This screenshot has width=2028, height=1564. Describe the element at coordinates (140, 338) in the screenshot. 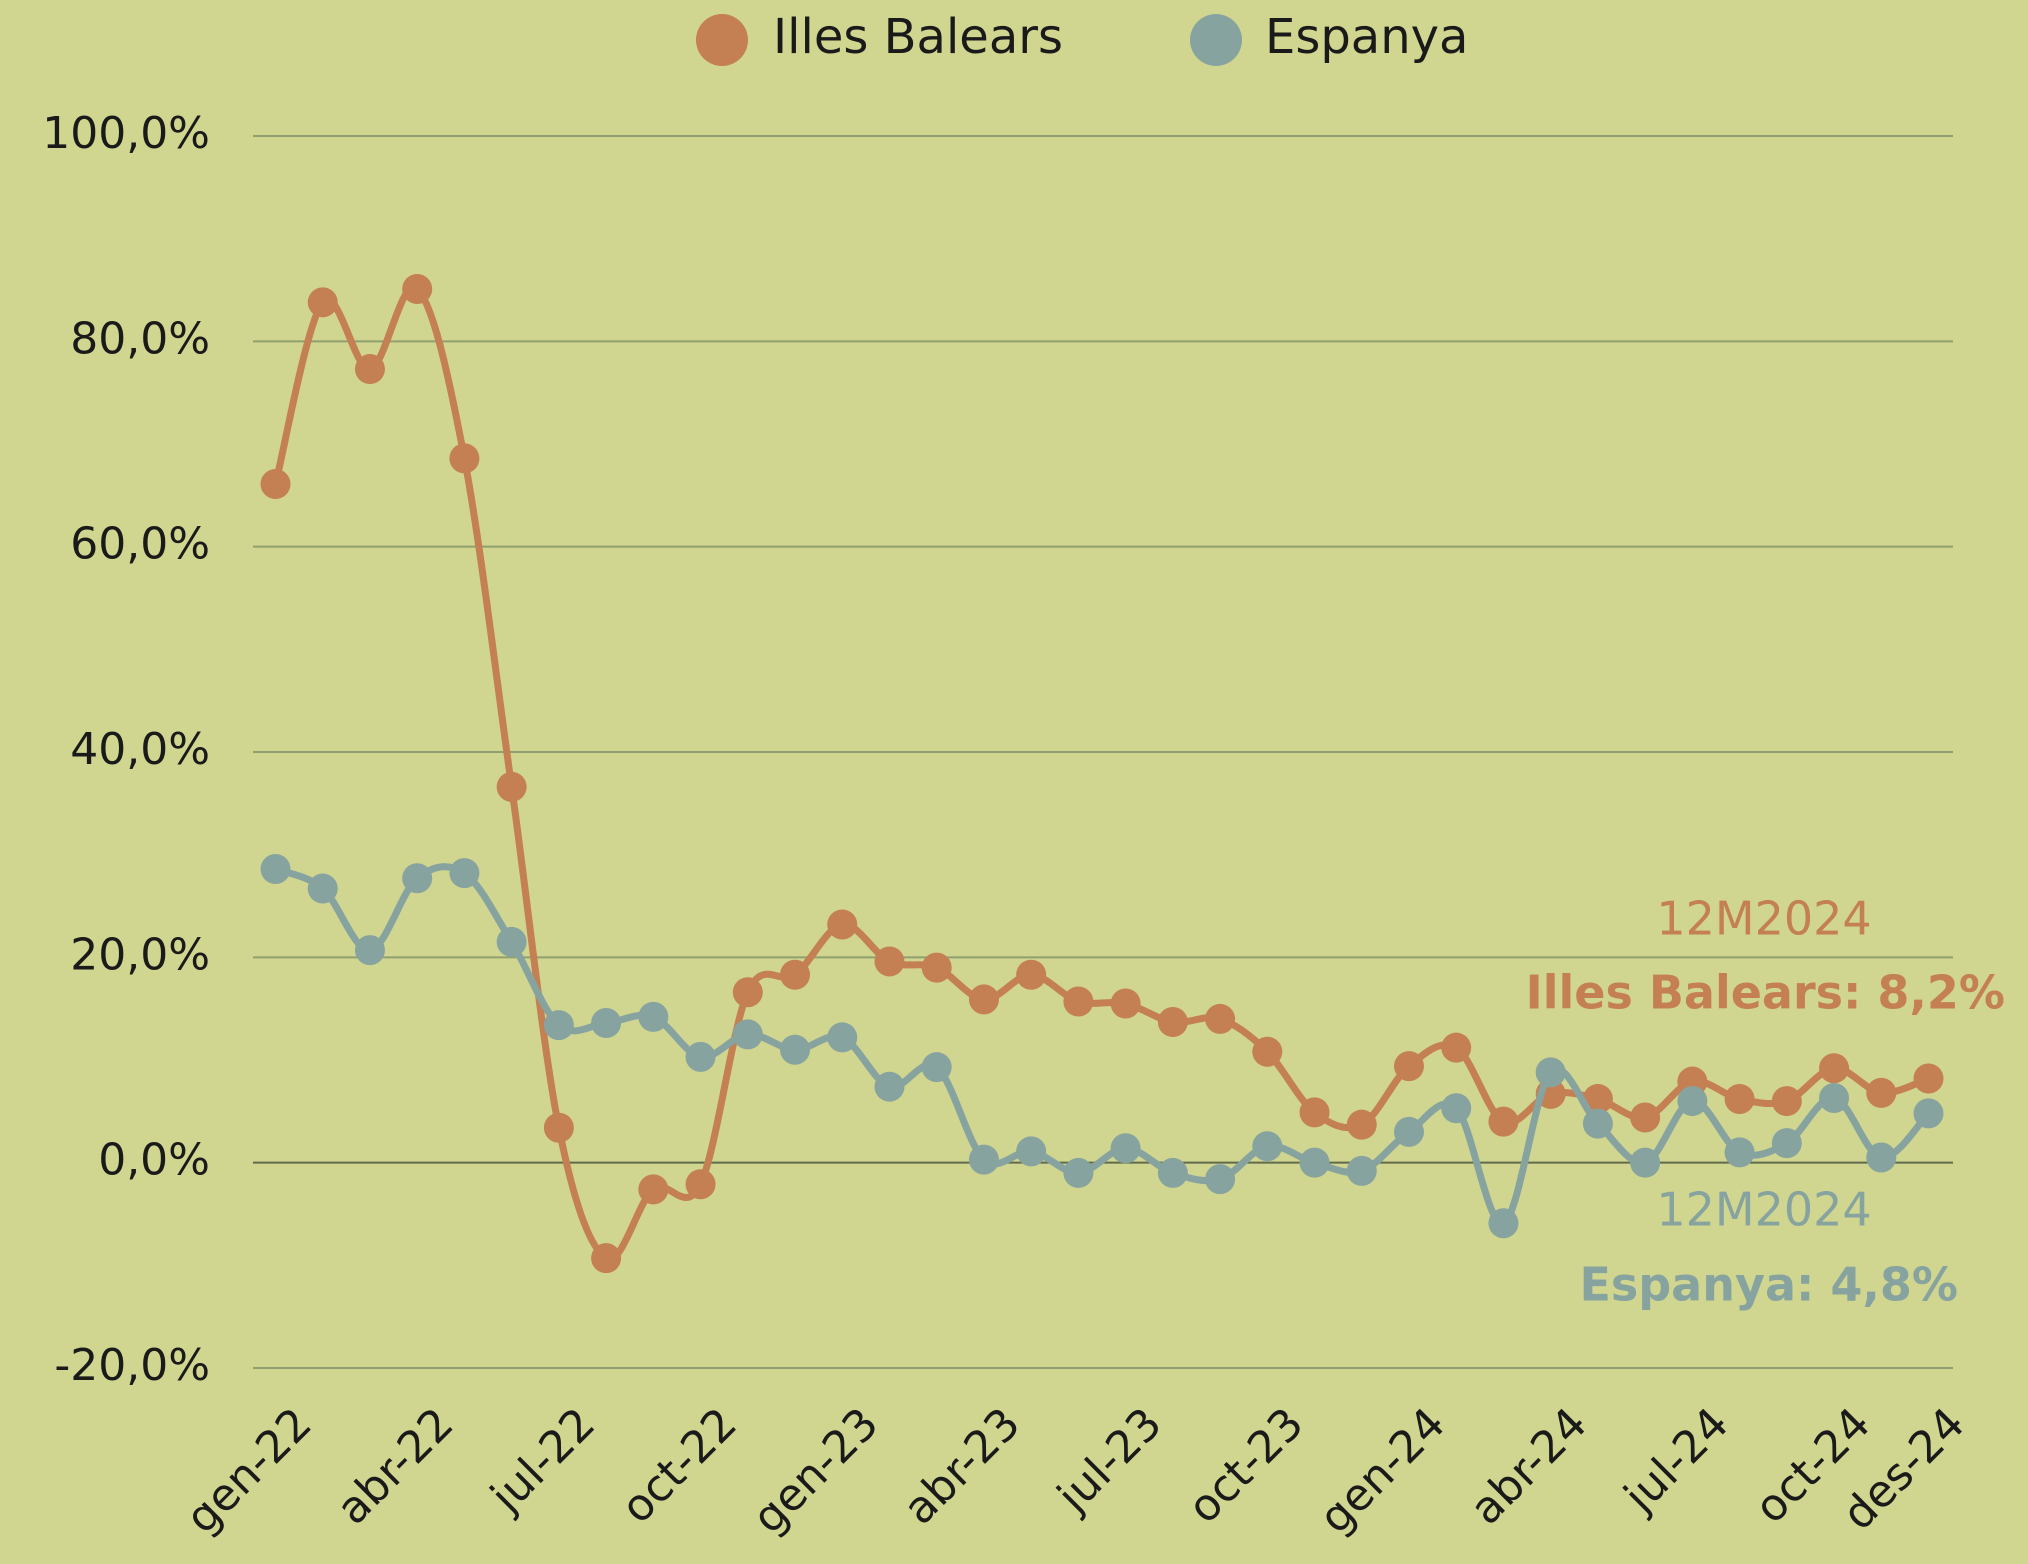

I see `y-tick-label: 80,0%` at that location.